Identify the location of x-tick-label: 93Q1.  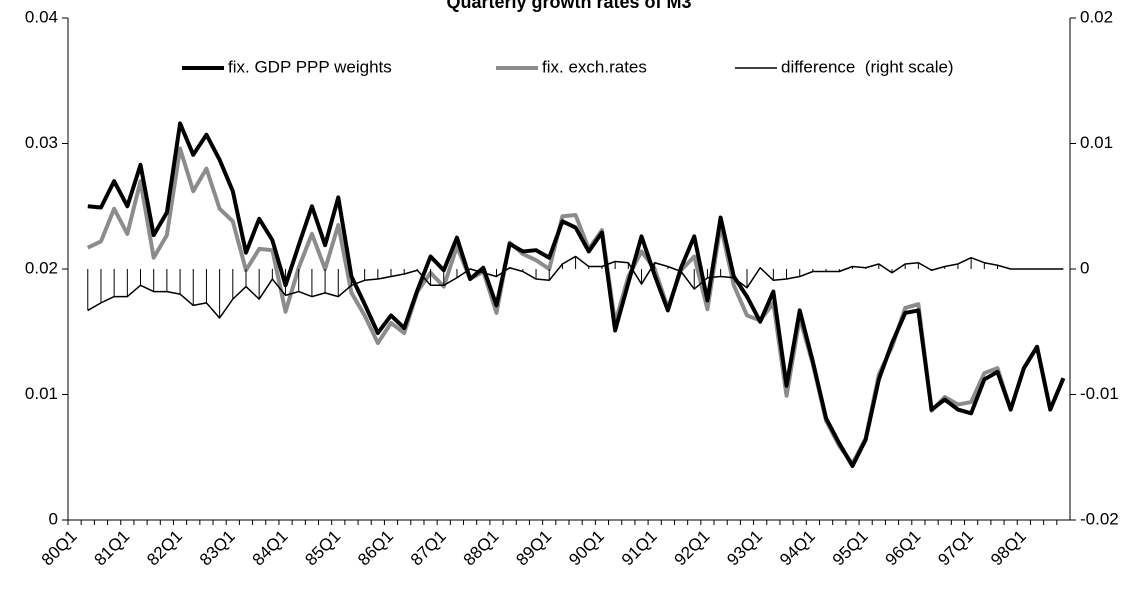
(744, 548).